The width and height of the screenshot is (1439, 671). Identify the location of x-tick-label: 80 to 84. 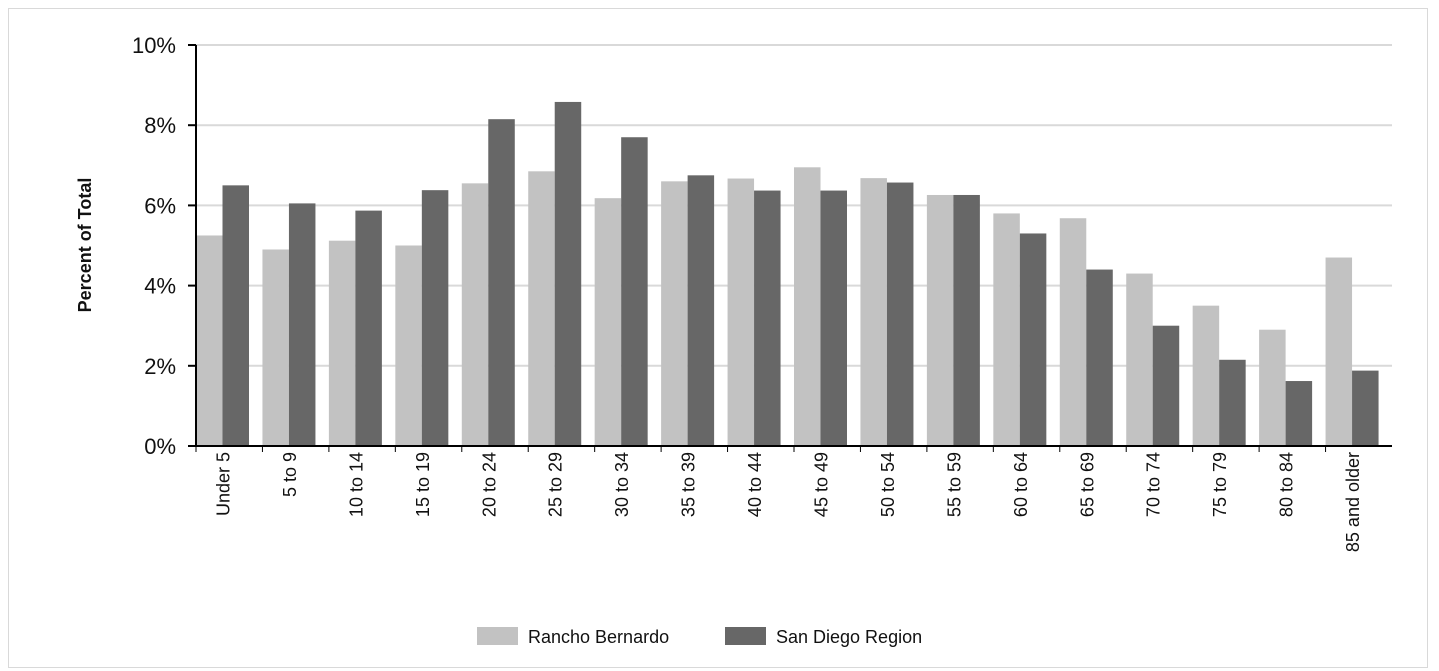
(1287, 484).